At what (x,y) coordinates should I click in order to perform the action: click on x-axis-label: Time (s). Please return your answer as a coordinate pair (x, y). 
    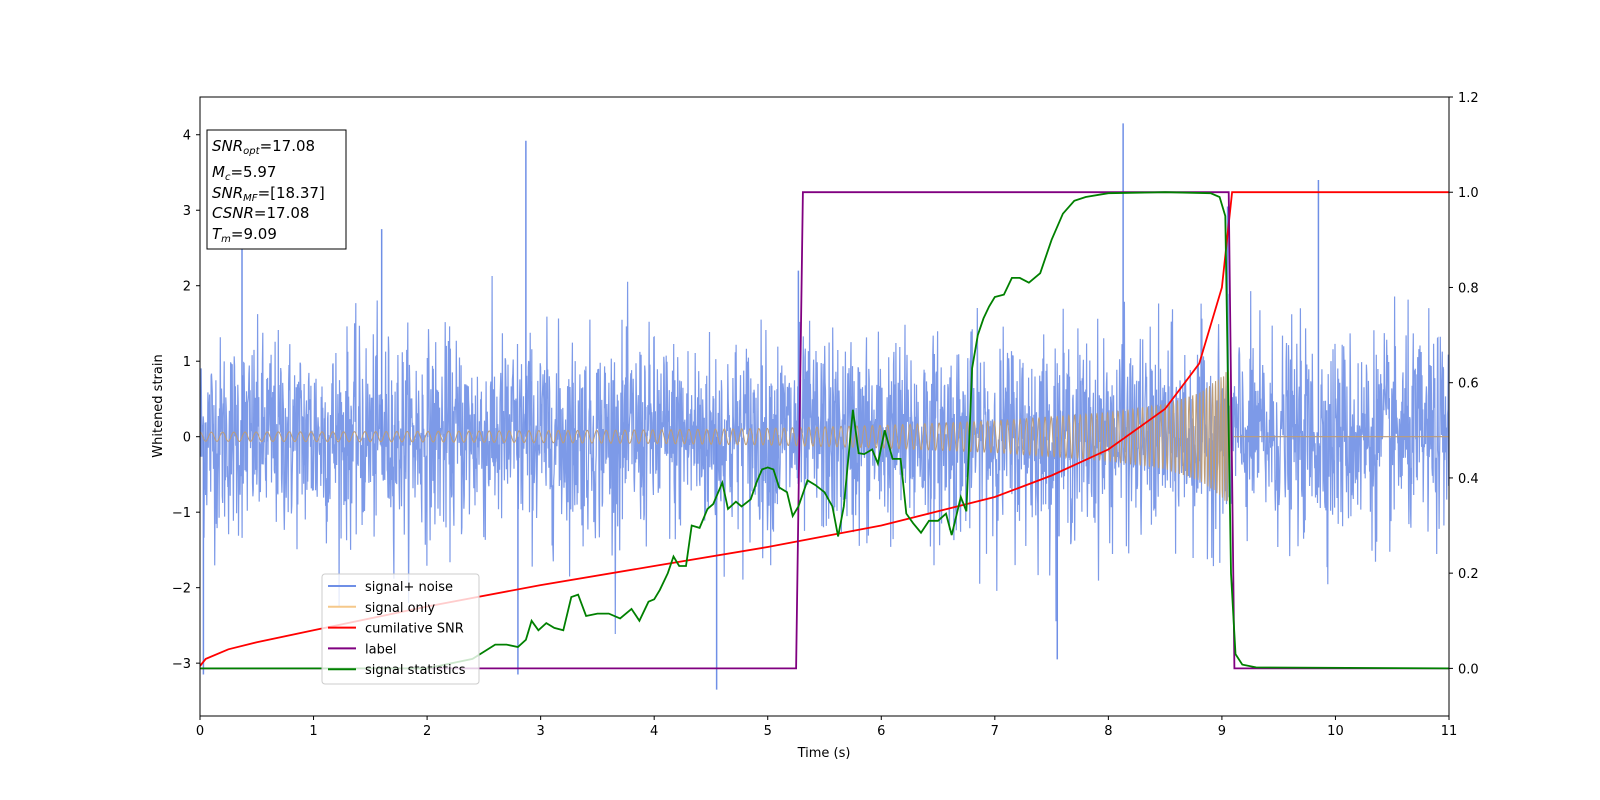
    Looking at the image, I should click on (824, 753).